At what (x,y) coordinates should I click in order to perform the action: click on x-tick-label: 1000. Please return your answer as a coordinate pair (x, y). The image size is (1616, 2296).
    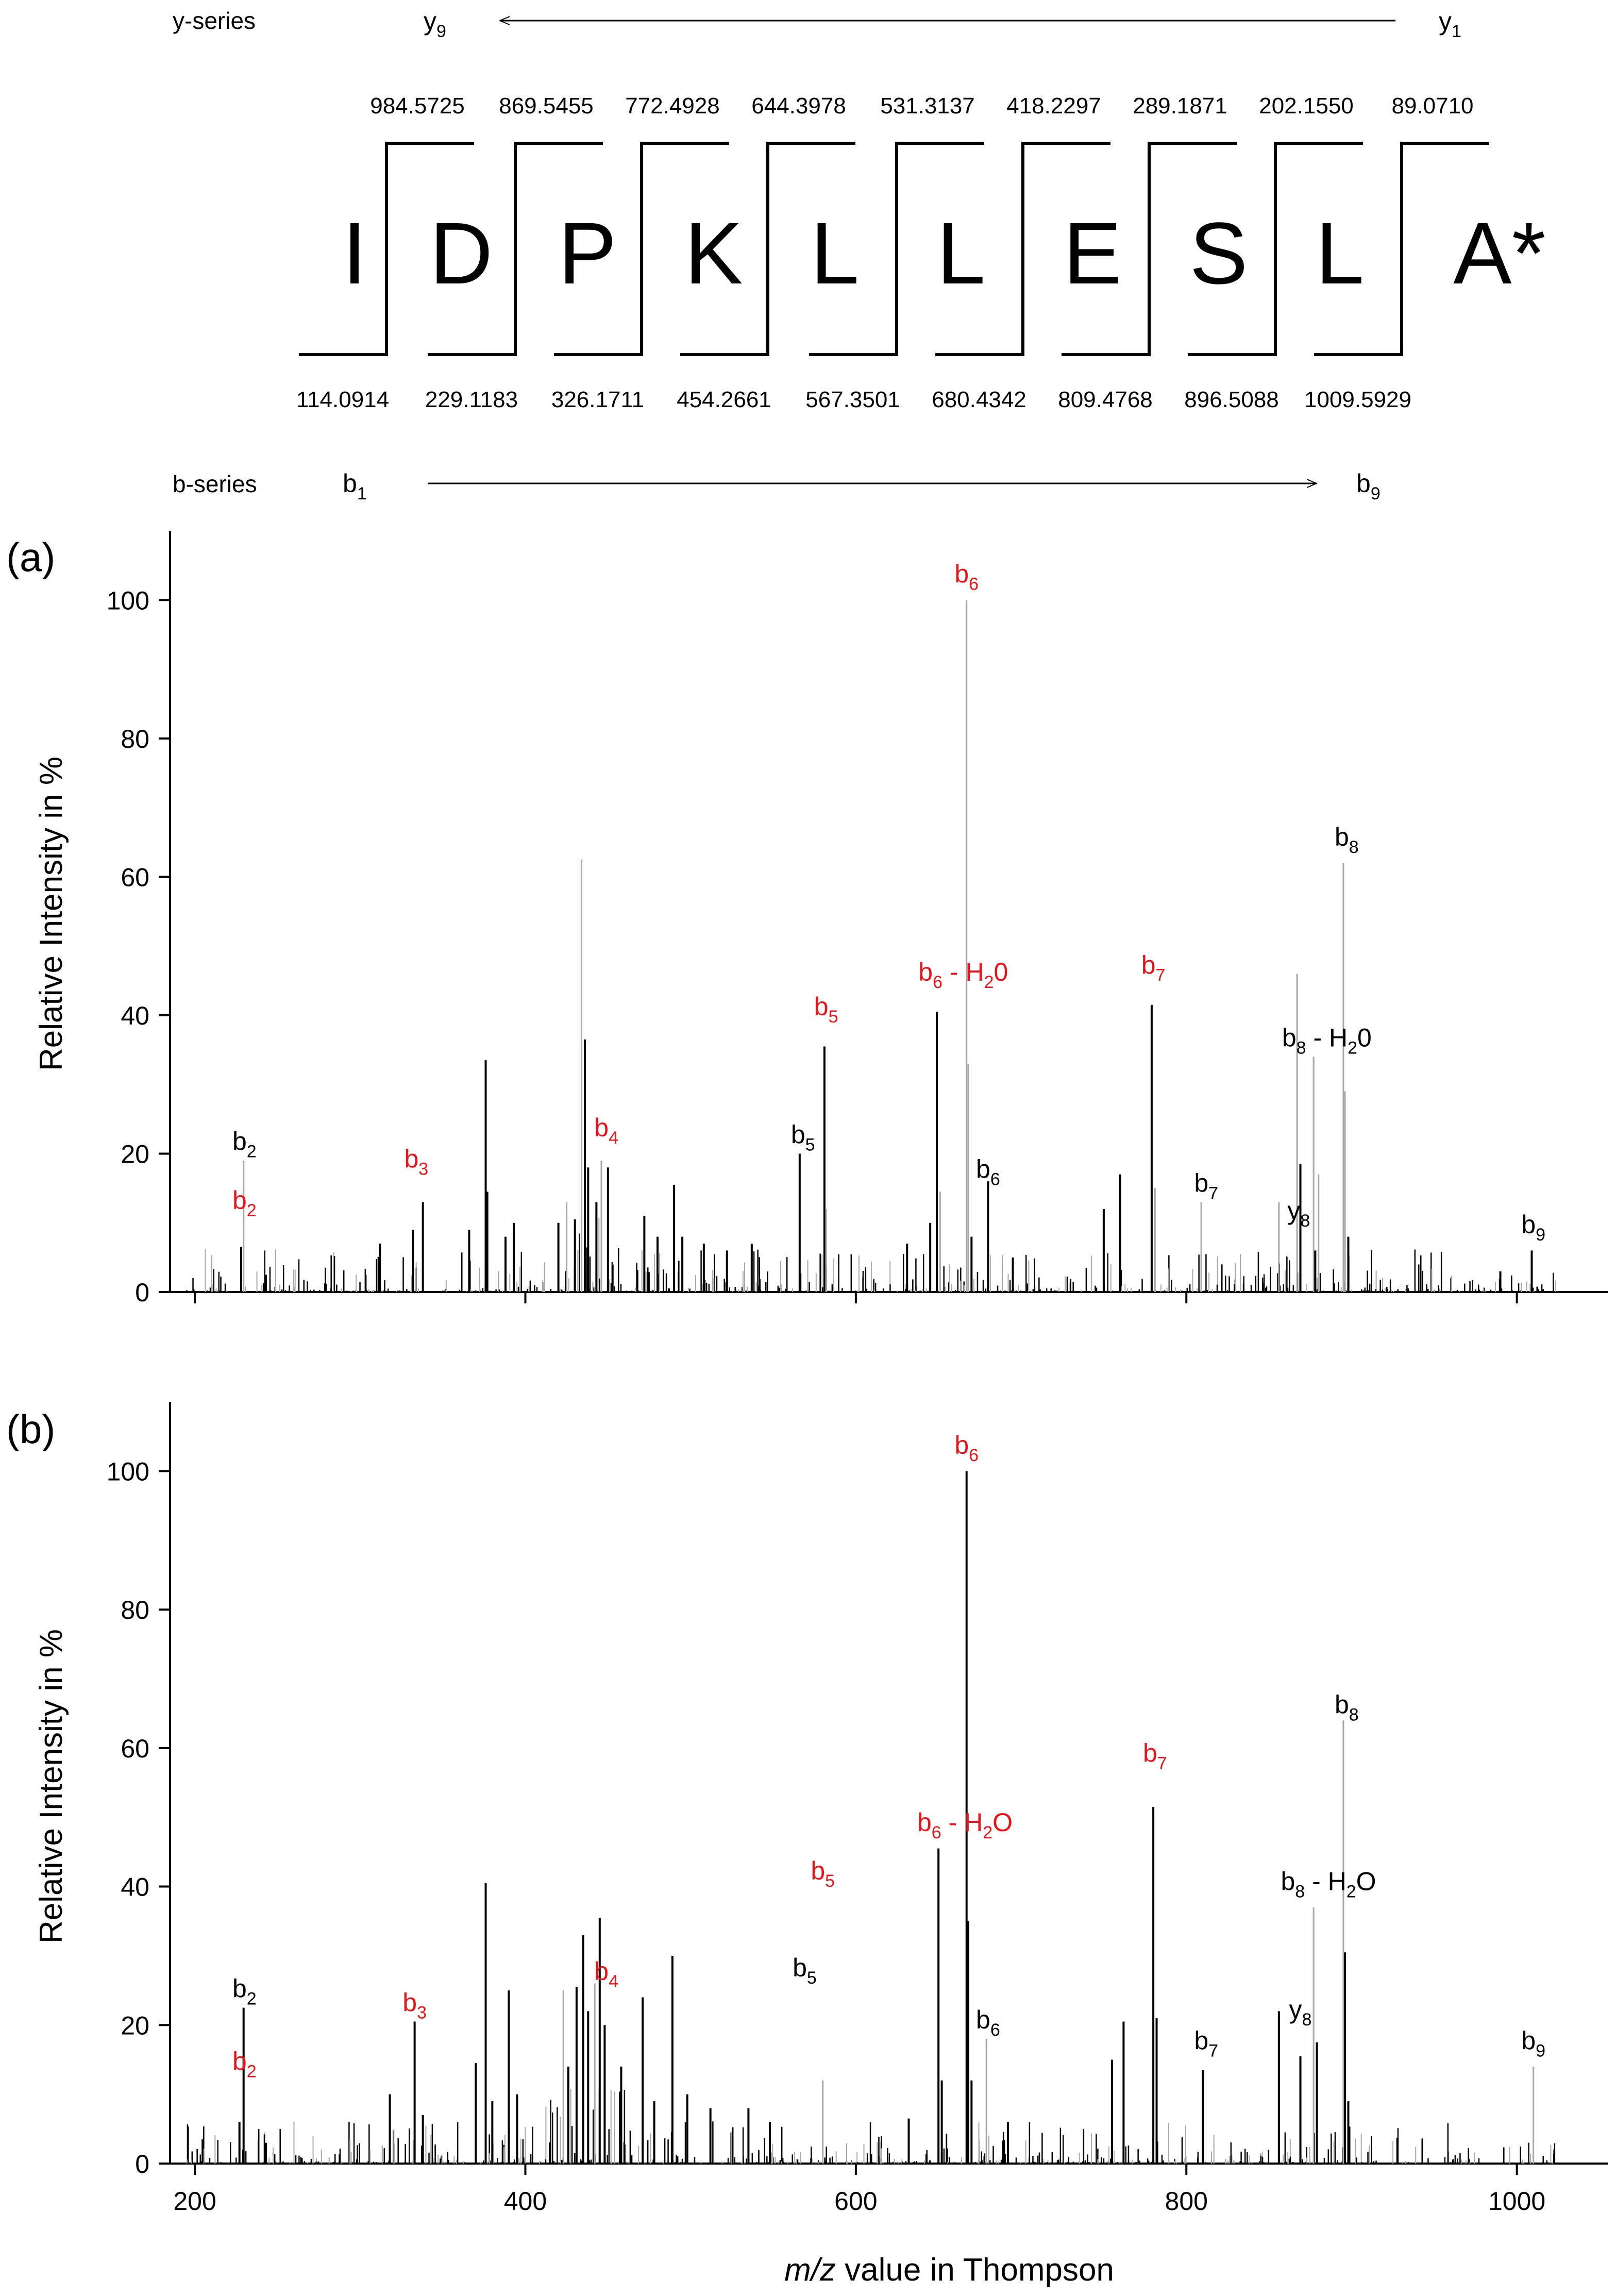
    Looking at the image, I should click on (1516, 2201).